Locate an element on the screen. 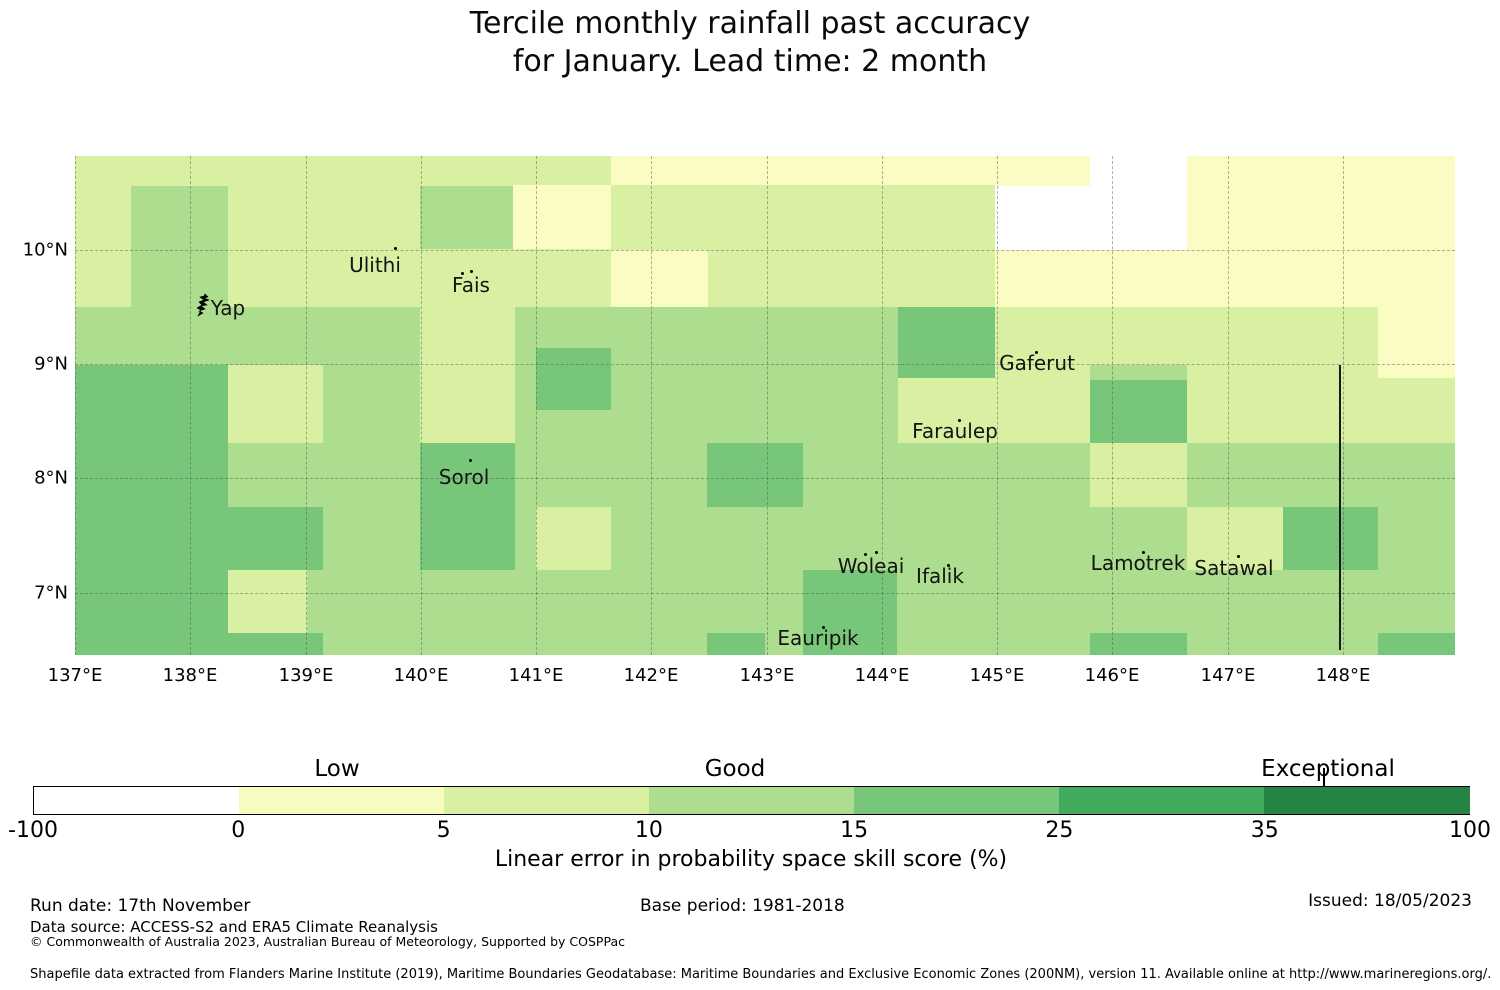 The width and height of the screenshot is (1500, 990). island-label-sorol: Sorol is located at coordinates (464, 477).